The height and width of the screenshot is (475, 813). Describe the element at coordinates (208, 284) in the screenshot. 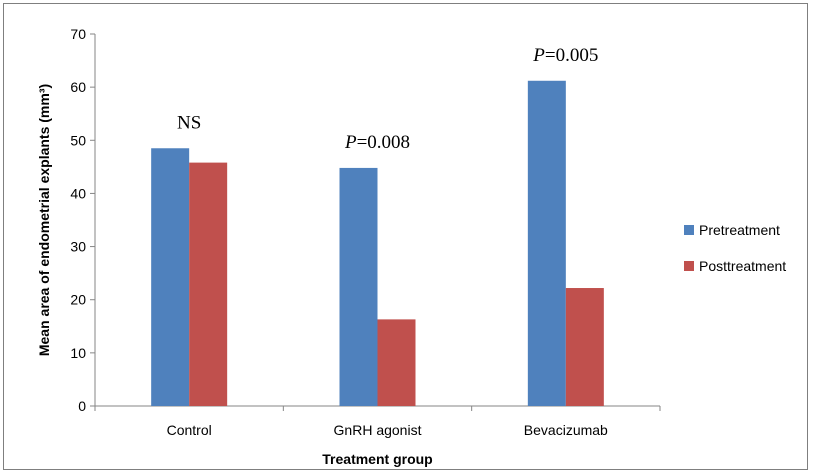

I see `bar-posttreatment-control` at that location.